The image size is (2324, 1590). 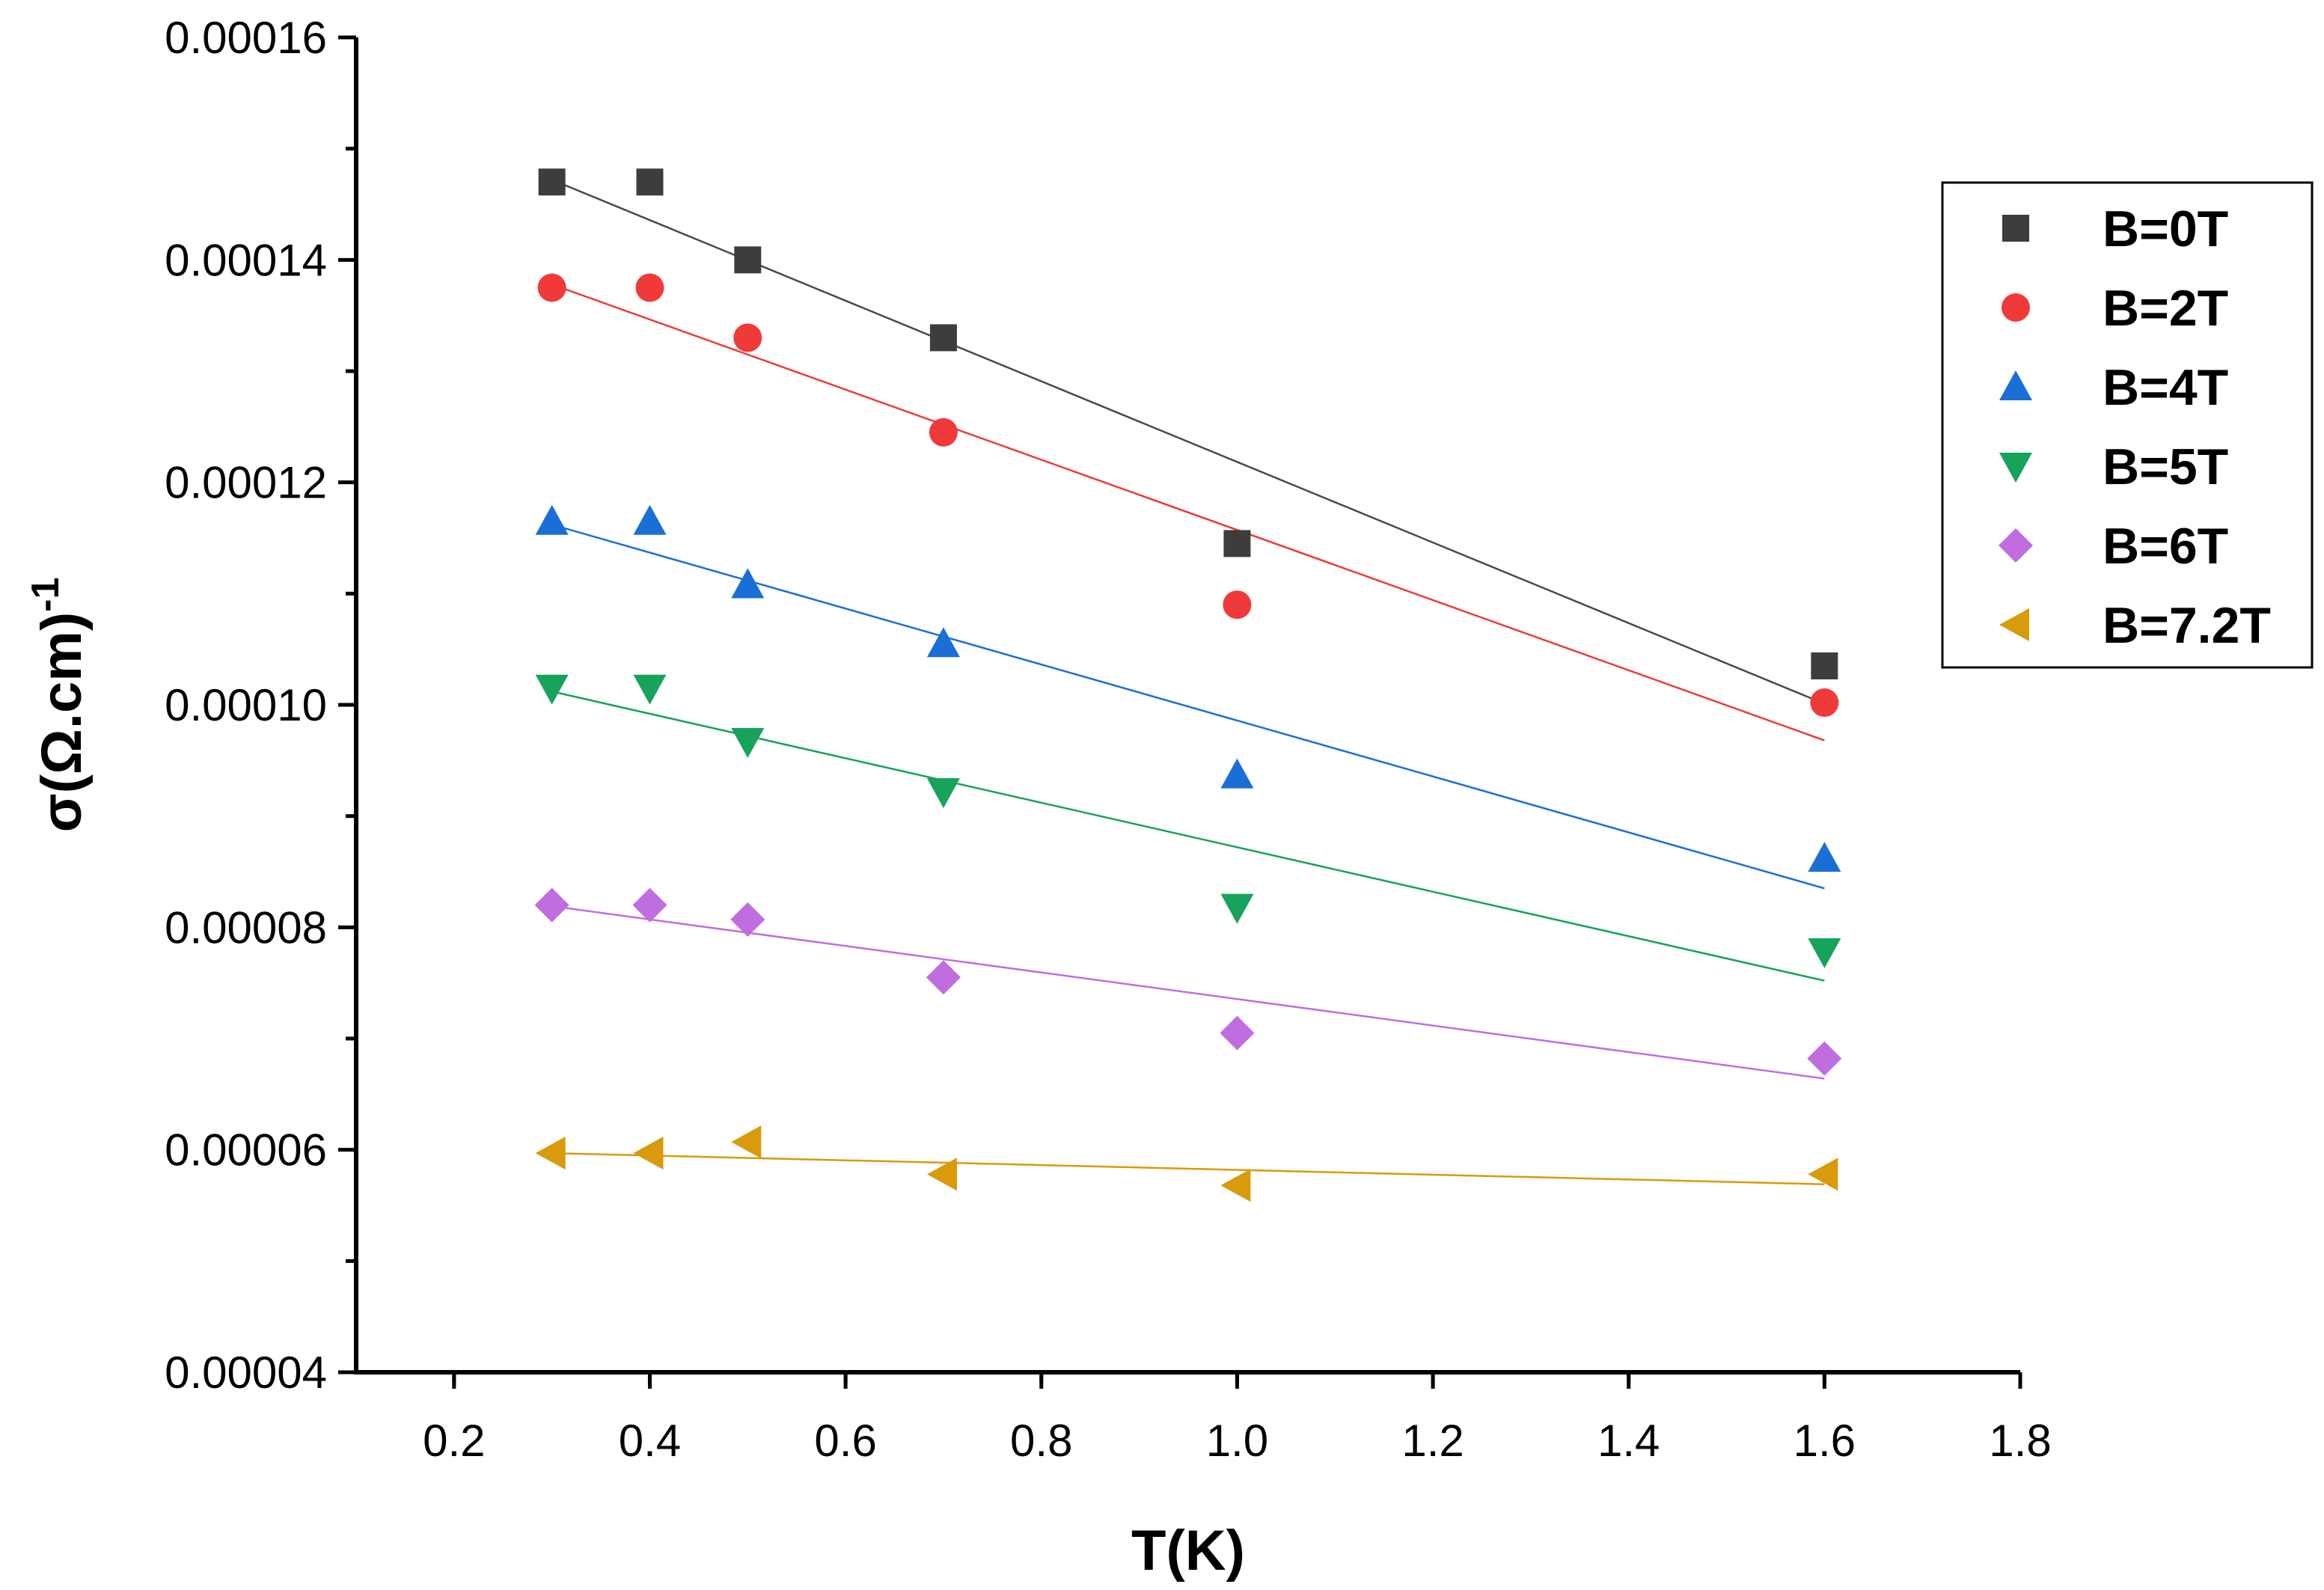 What do you see at coordinates (2015, 385) in the screenshot?
I see `legend-marker-b-4t` at bounding box center [2015, 385].